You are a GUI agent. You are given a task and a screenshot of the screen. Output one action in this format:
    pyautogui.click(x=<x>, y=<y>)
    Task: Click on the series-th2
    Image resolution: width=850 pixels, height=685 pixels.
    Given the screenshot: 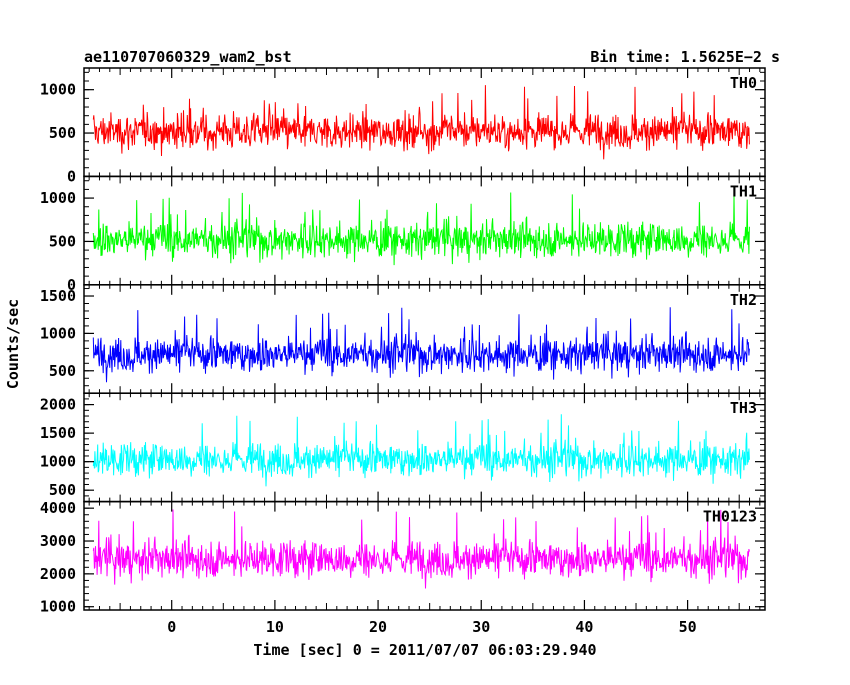 What is the action you would take?
    pyautogui.click(x=421, y=345)
    